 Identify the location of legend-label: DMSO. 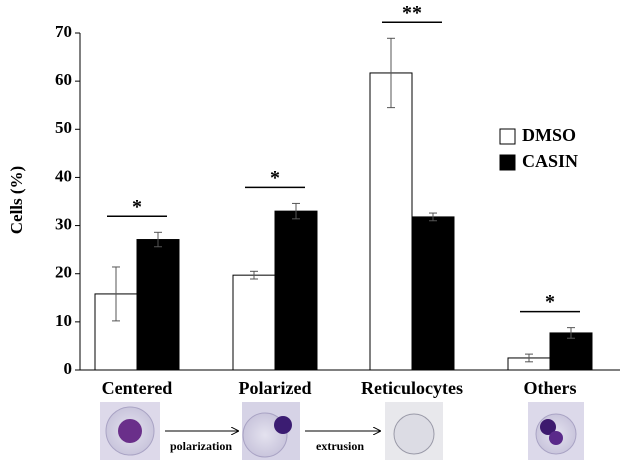
(549, 135).